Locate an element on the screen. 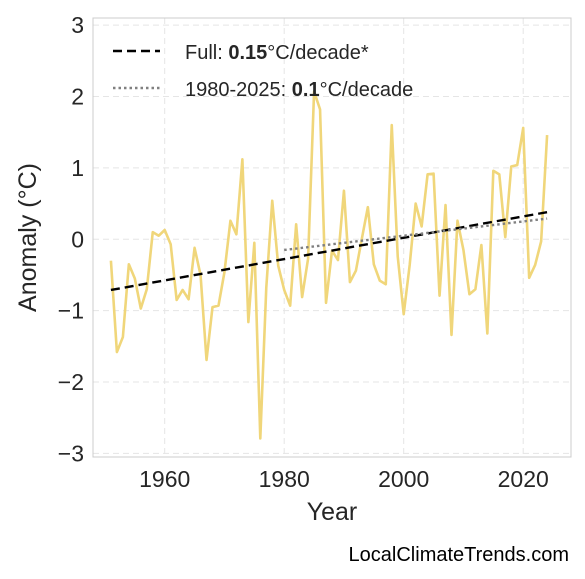 Image resolution: width=585 pixels, height=579 pixels. y-tick-label: 0 is located at coordinates (77, 239).